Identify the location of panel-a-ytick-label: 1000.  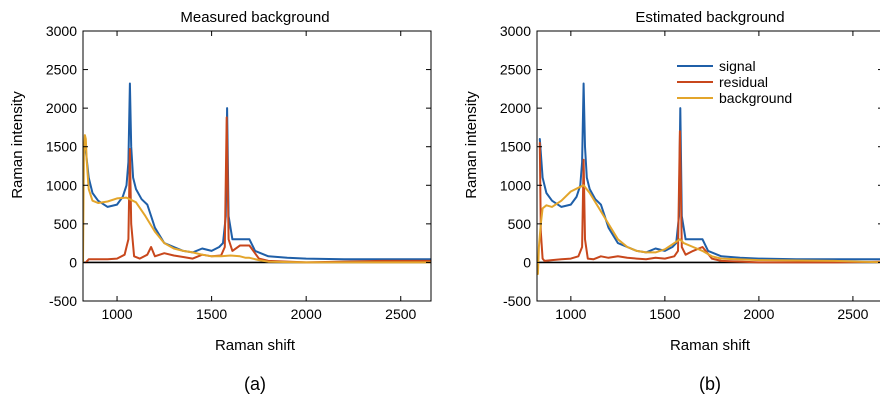
(61, 185).